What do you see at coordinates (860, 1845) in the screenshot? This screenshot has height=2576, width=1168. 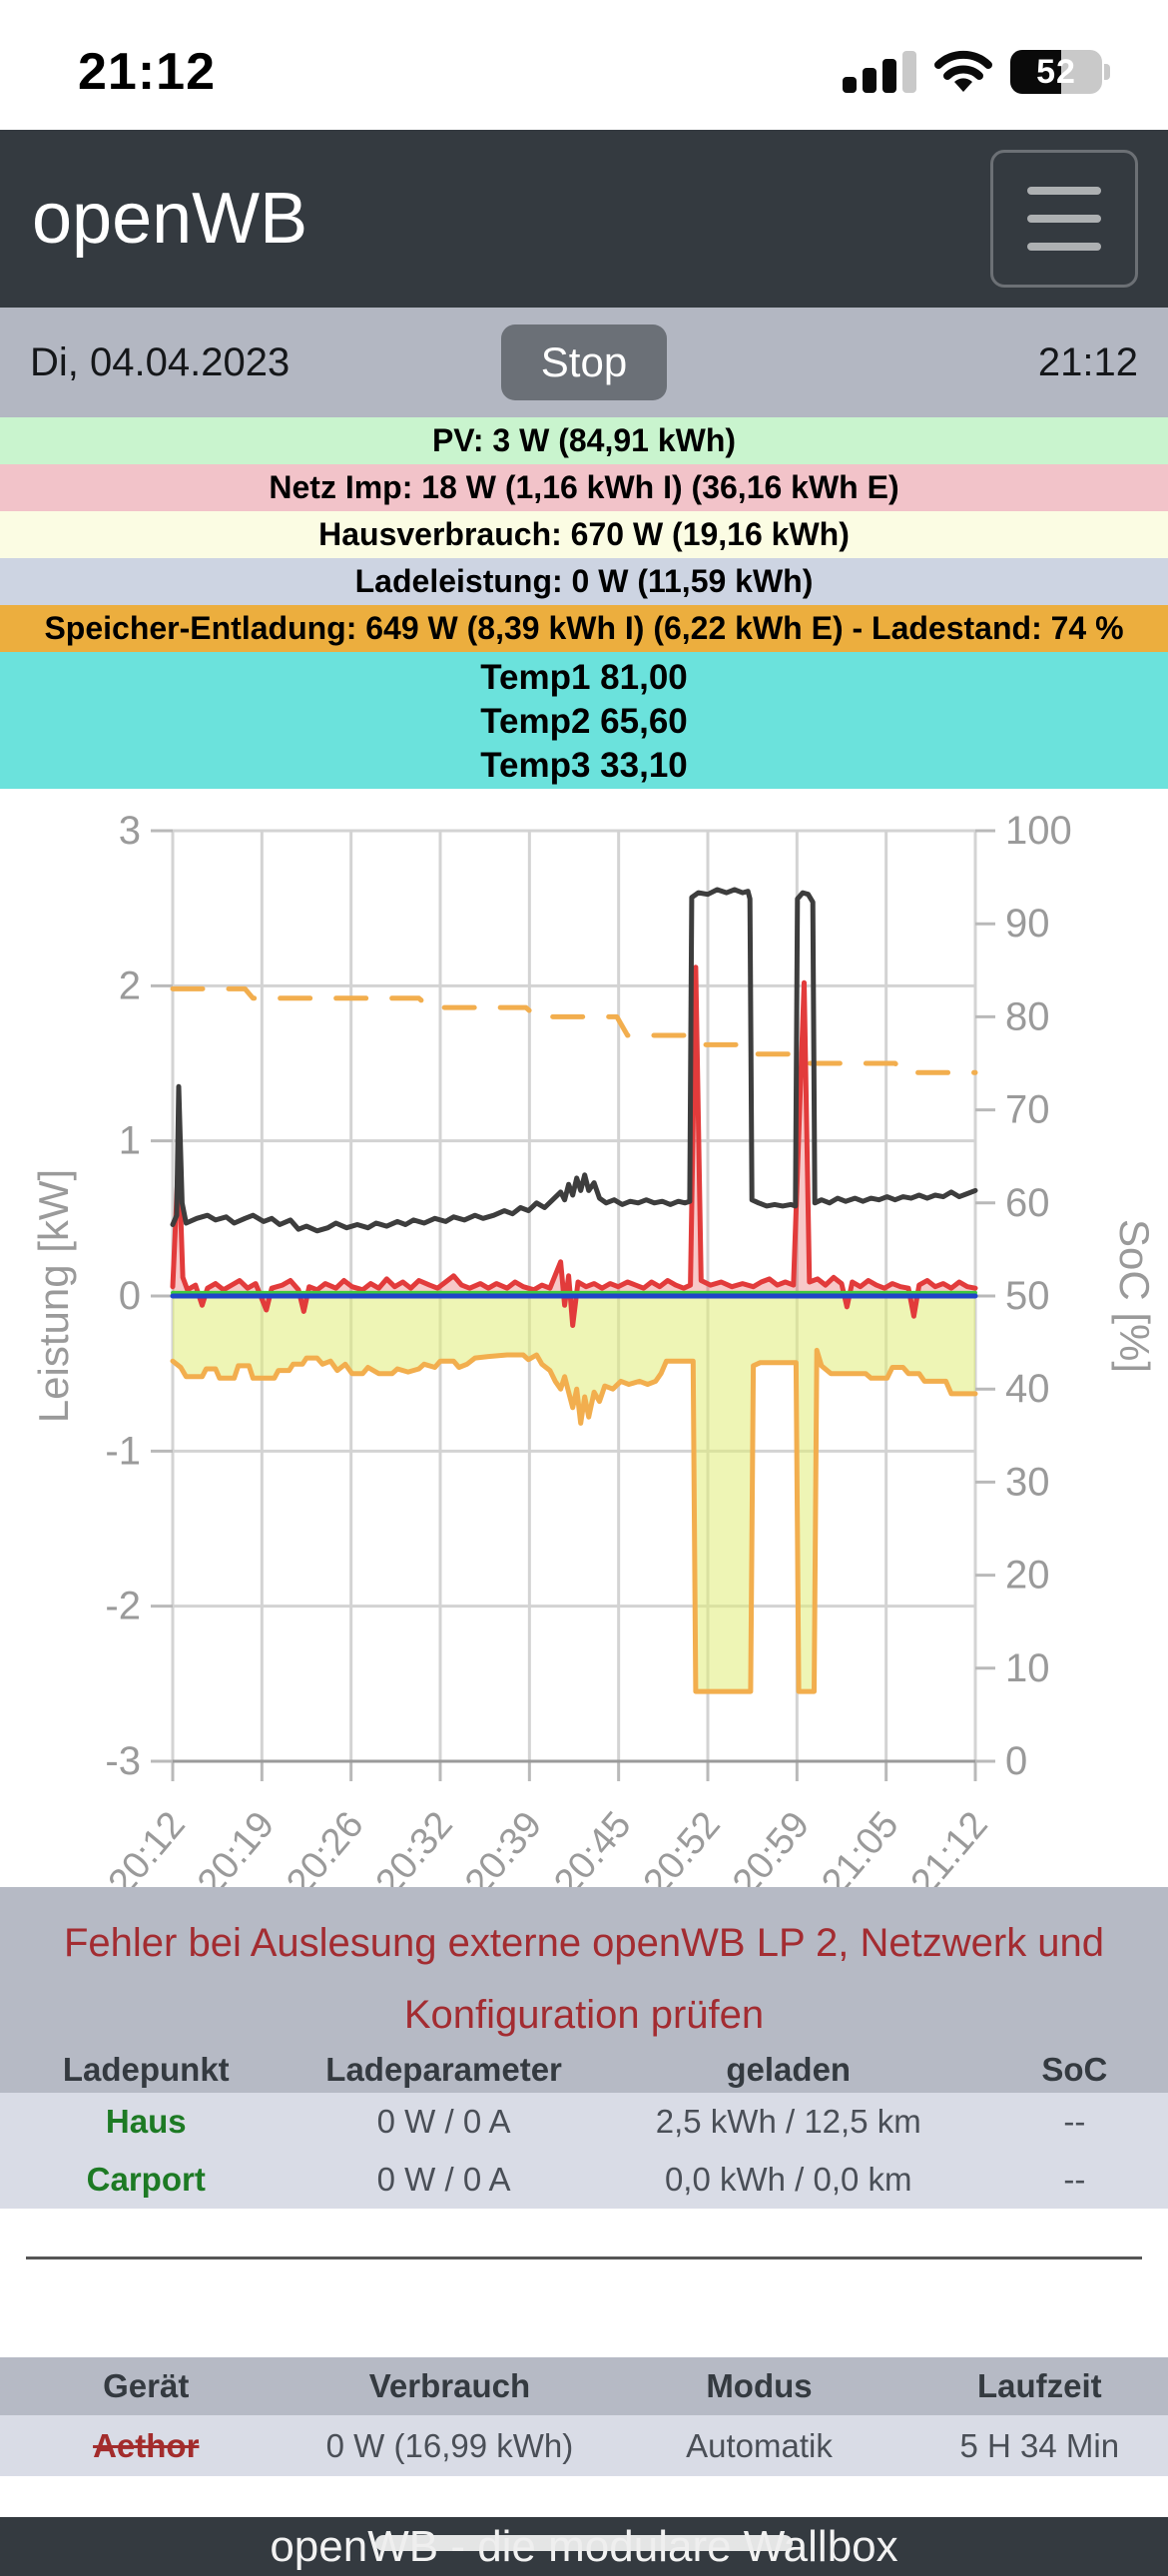 I see `svg-text: 21:05` at bounding box center [860, 1845].